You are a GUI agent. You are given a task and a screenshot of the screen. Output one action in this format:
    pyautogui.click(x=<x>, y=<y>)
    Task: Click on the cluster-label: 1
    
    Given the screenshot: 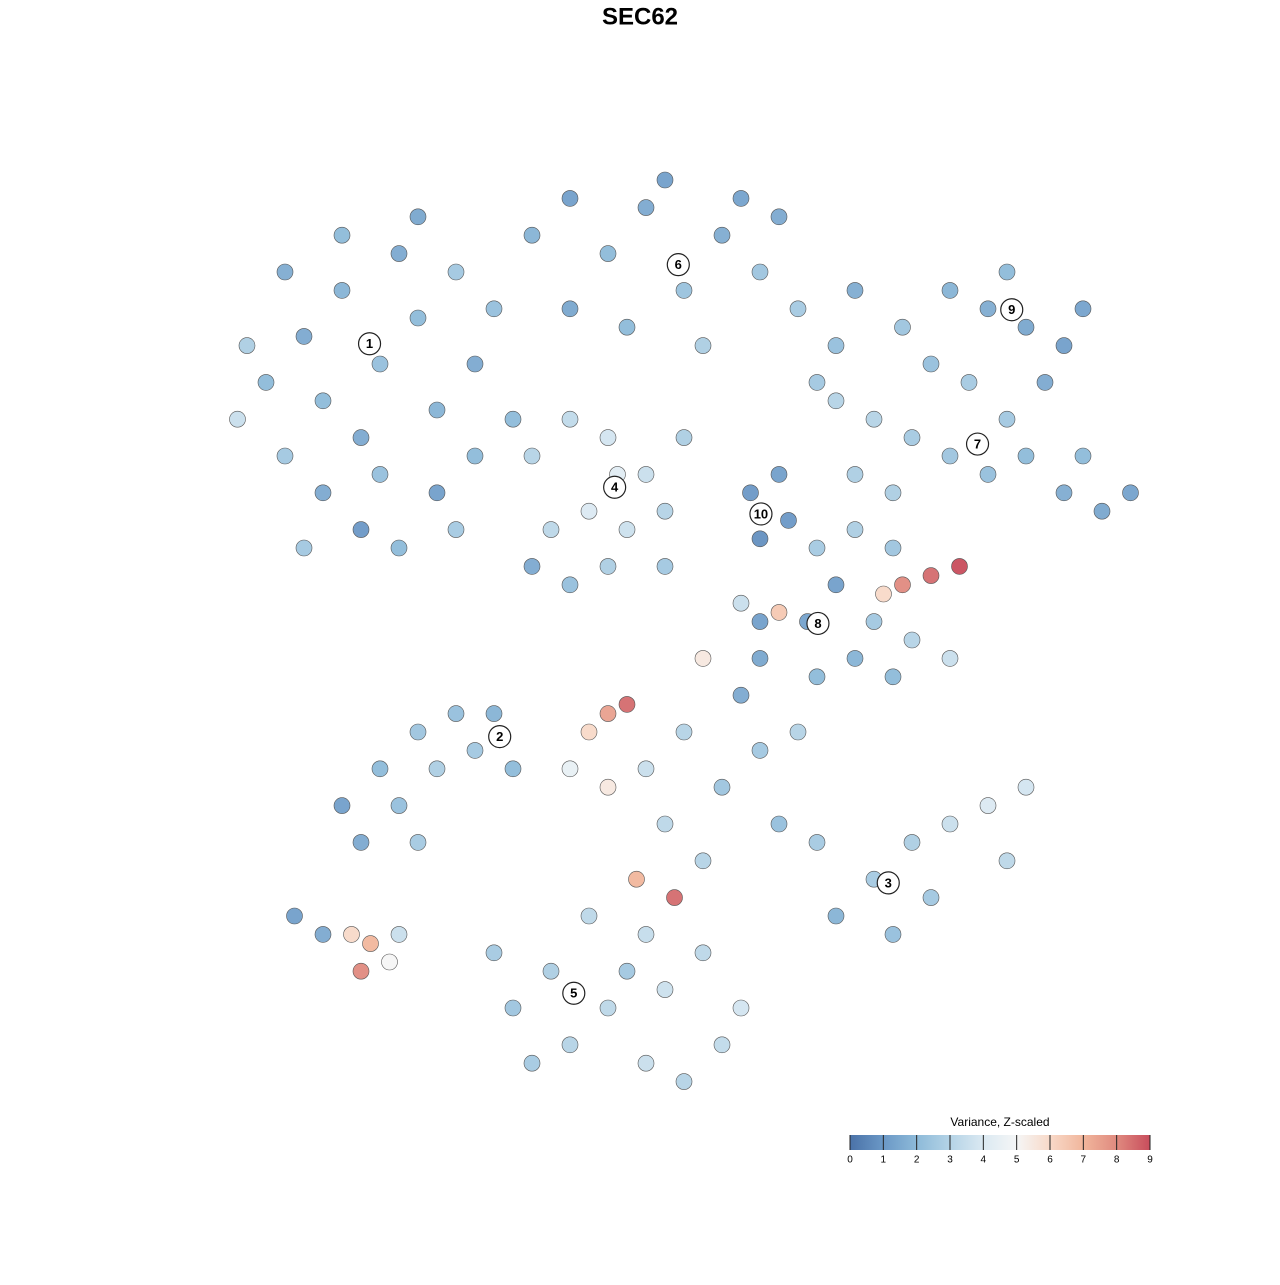 What is the action you would take?
    pyautogui.click(x=369, y=343)
    